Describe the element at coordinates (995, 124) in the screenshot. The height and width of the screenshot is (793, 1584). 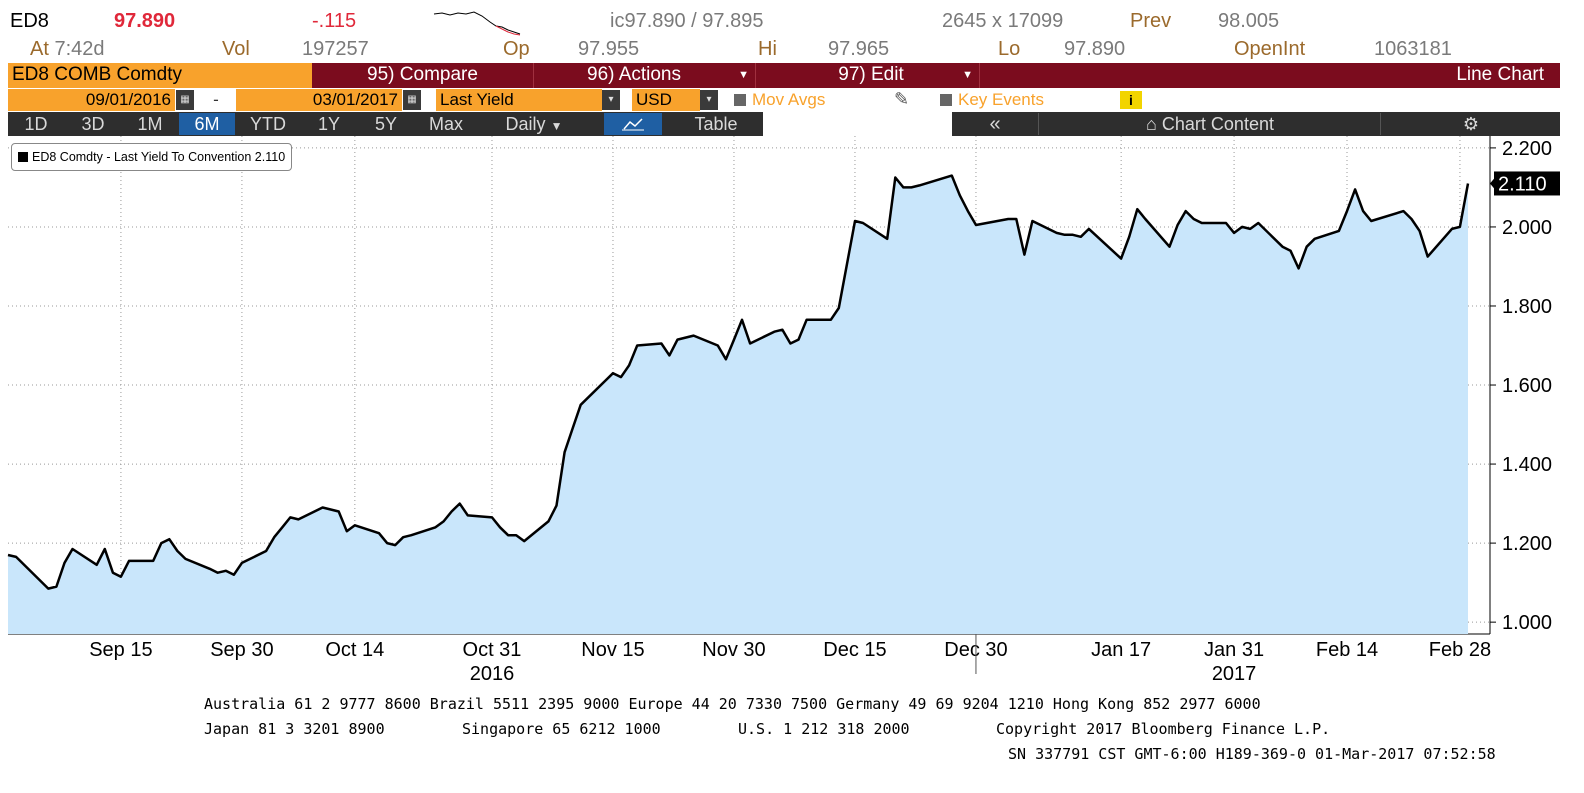
I see `collapse-button: «` at that location.